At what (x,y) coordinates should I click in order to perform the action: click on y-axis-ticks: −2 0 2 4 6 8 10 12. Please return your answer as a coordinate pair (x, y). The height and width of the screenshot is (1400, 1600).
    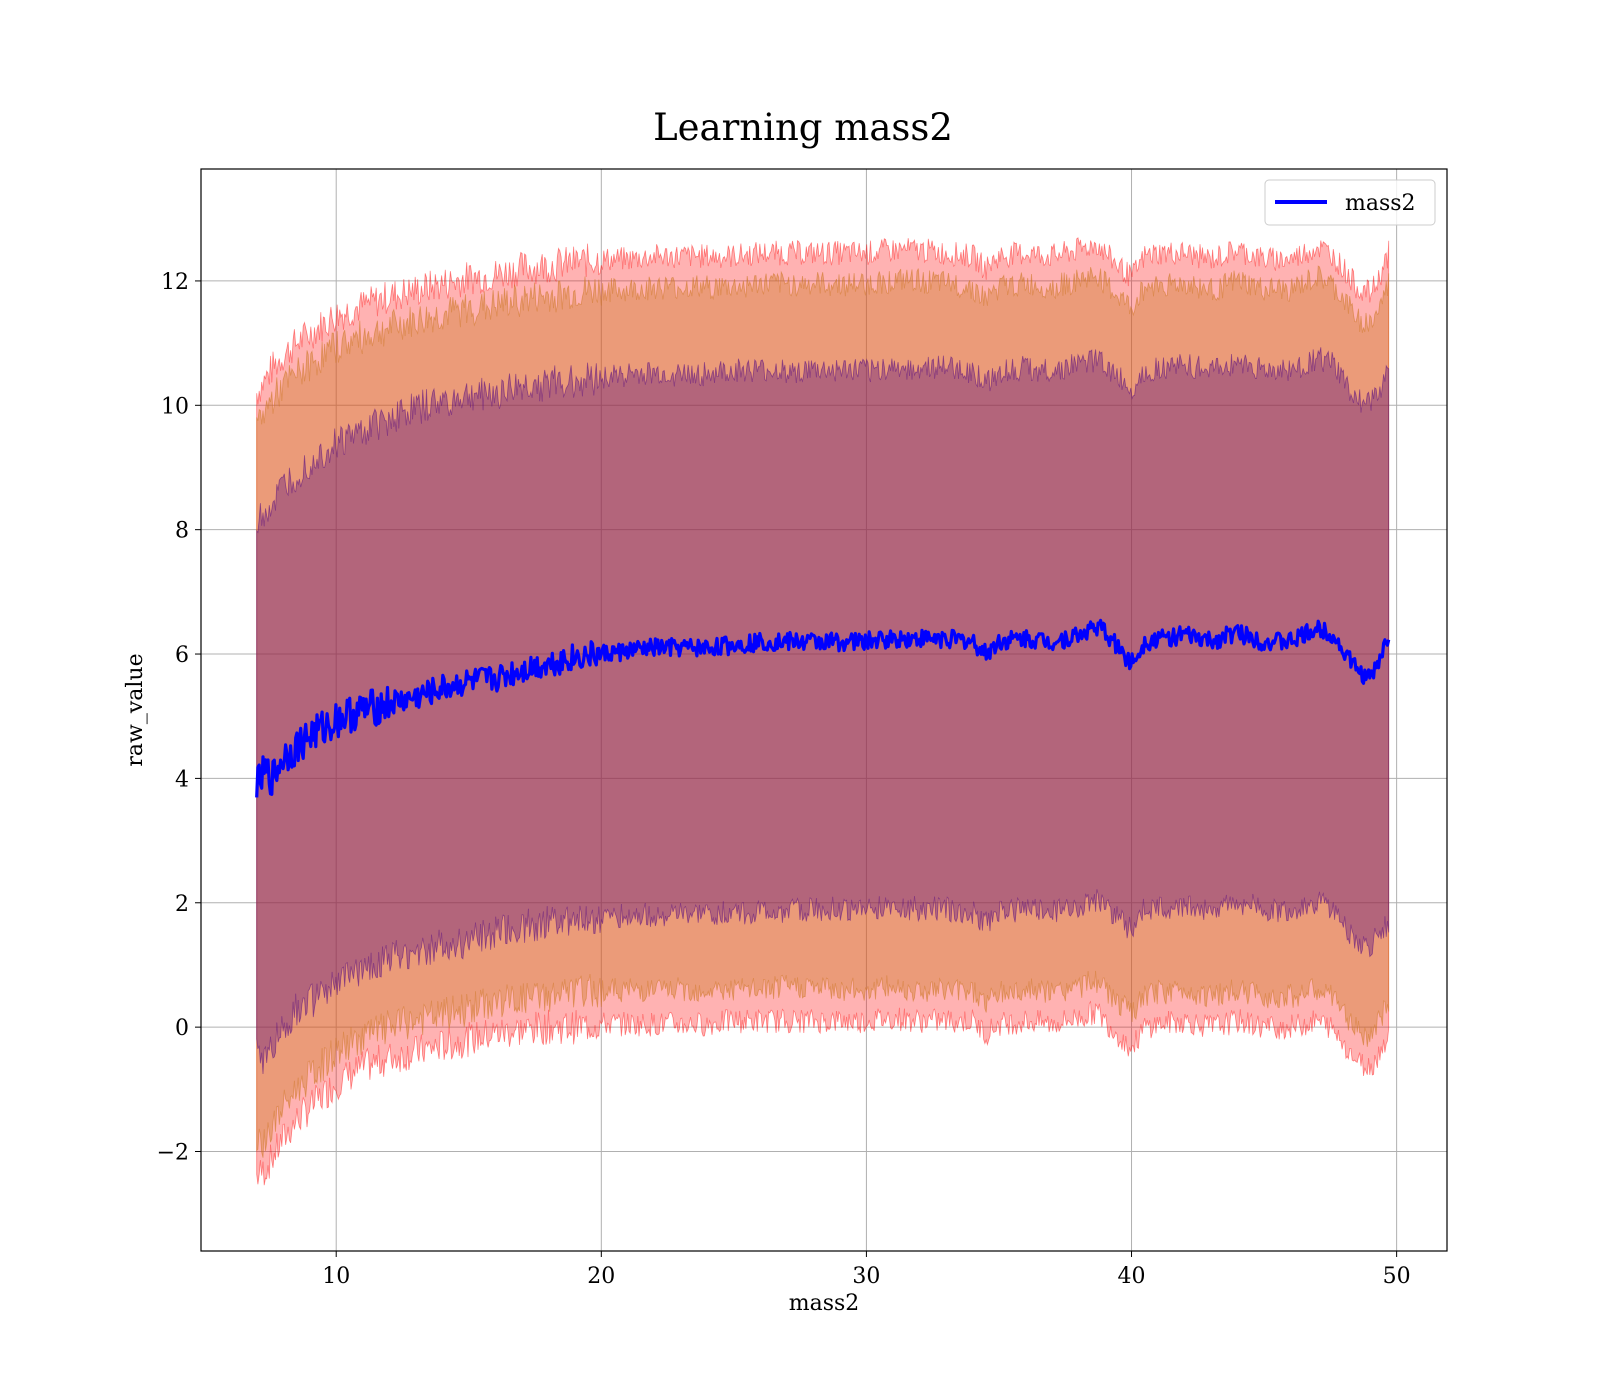
    Looking at the image, I should click on (179, 718).